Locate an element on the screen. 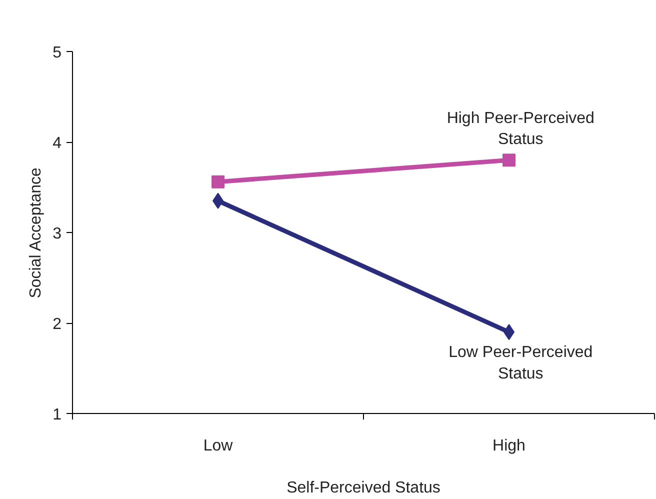 The width and height of the screenshot is (656, 499). y-tick-label: 1 is located at coordinates (57, 415).